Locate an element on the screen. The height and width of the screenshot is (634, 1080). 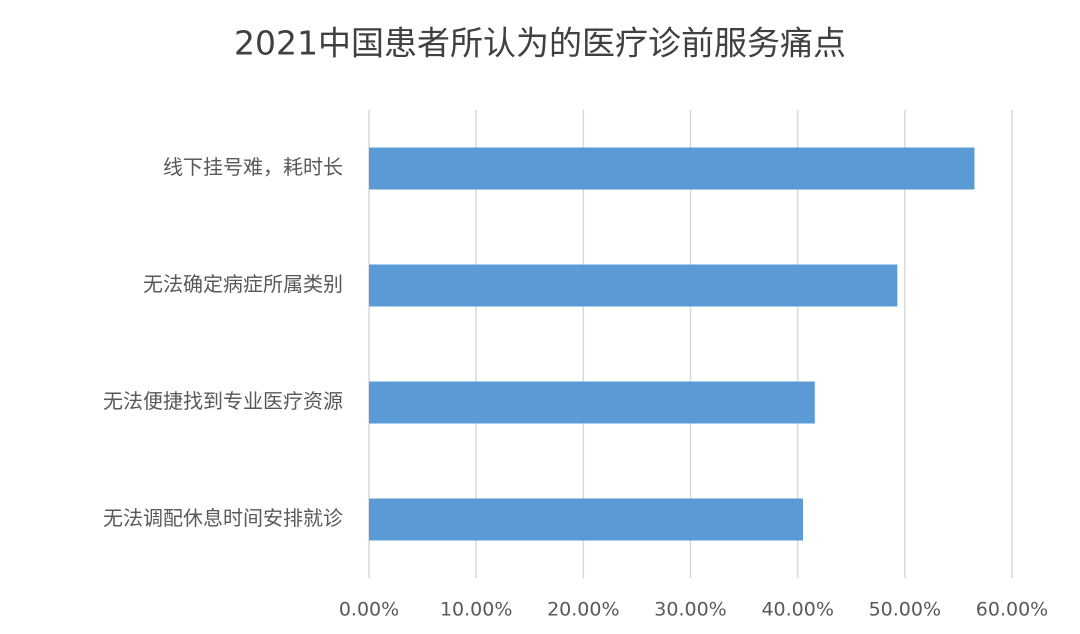
y-tick-label: 无法便捷找到专业医疗资源 is located at coordinates (223, 401).